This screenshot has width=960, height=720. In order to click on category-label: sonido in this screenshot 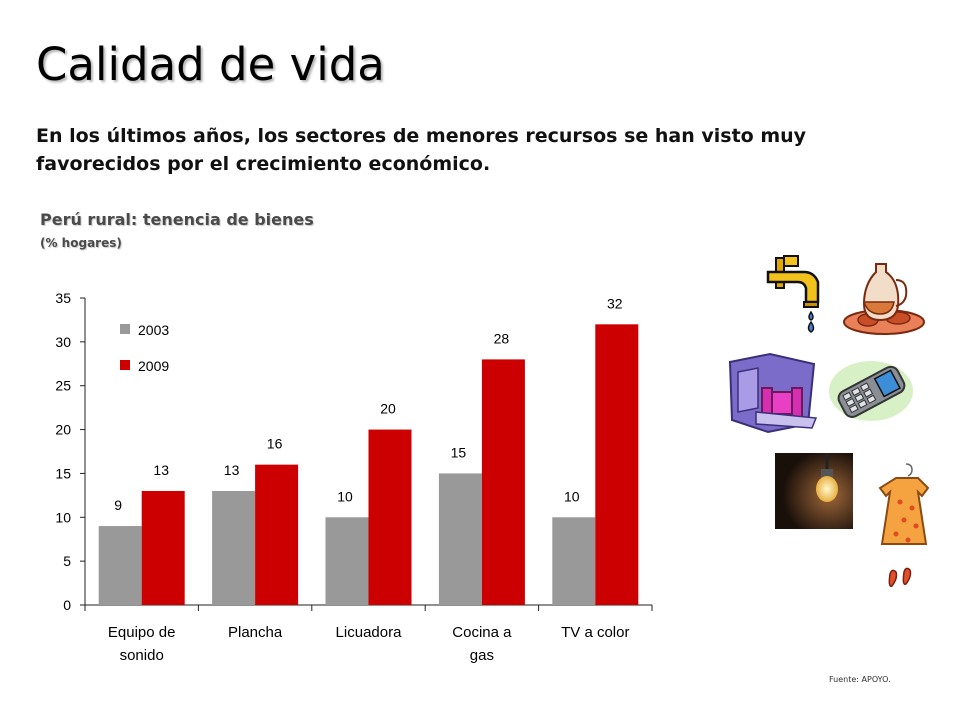, I will do `click(142, 655)`.